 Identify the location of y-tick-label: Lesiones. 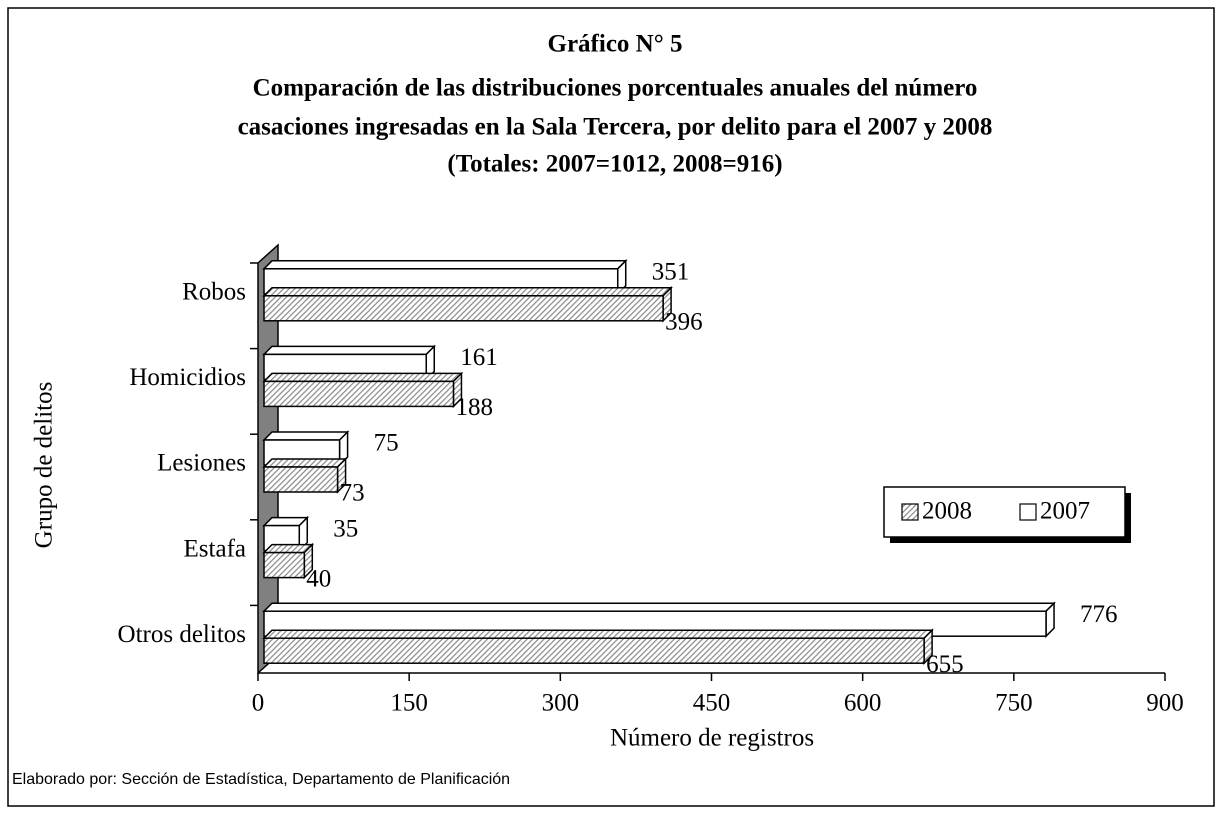
(201, 463).